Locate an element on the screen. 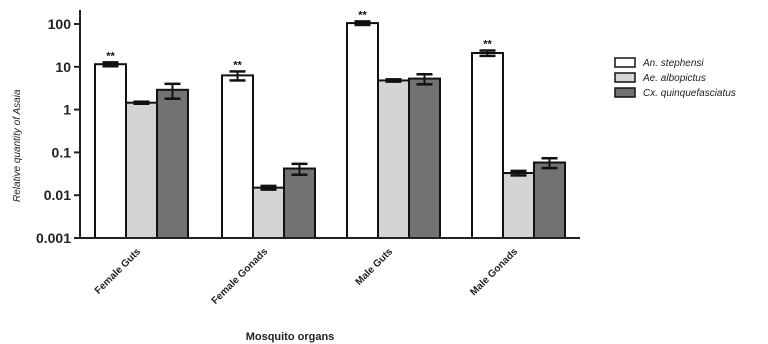  legend-label: Ae. albopictus is located at coordinates (674, 78).